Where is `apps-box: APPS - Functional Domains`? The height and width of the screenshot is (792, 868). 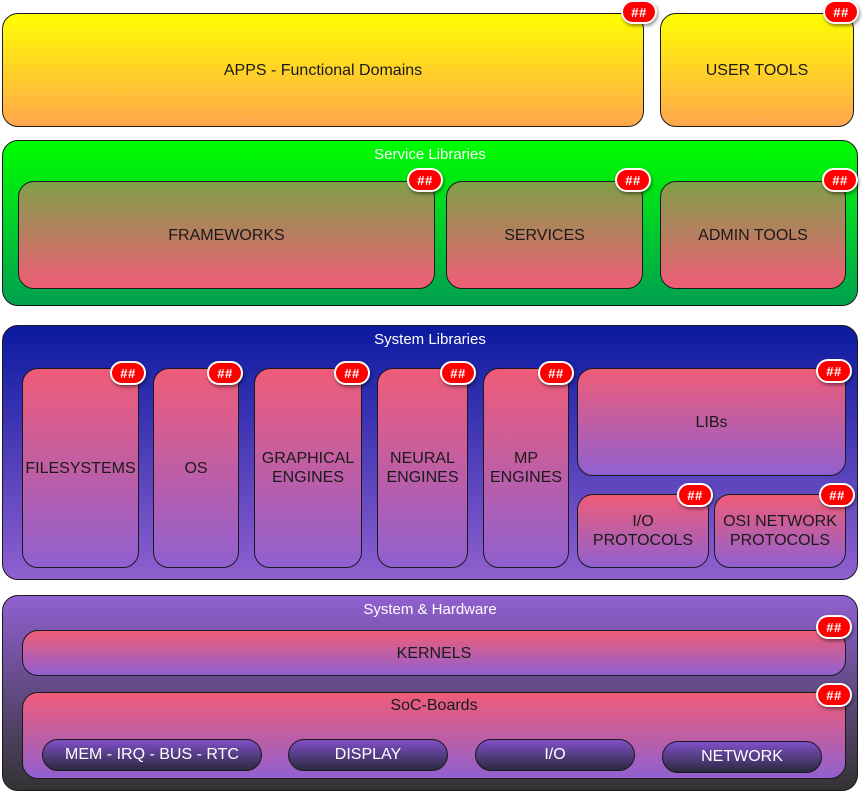 apps-box: APPS - Functional Domains is located at coordinates (323, 70).